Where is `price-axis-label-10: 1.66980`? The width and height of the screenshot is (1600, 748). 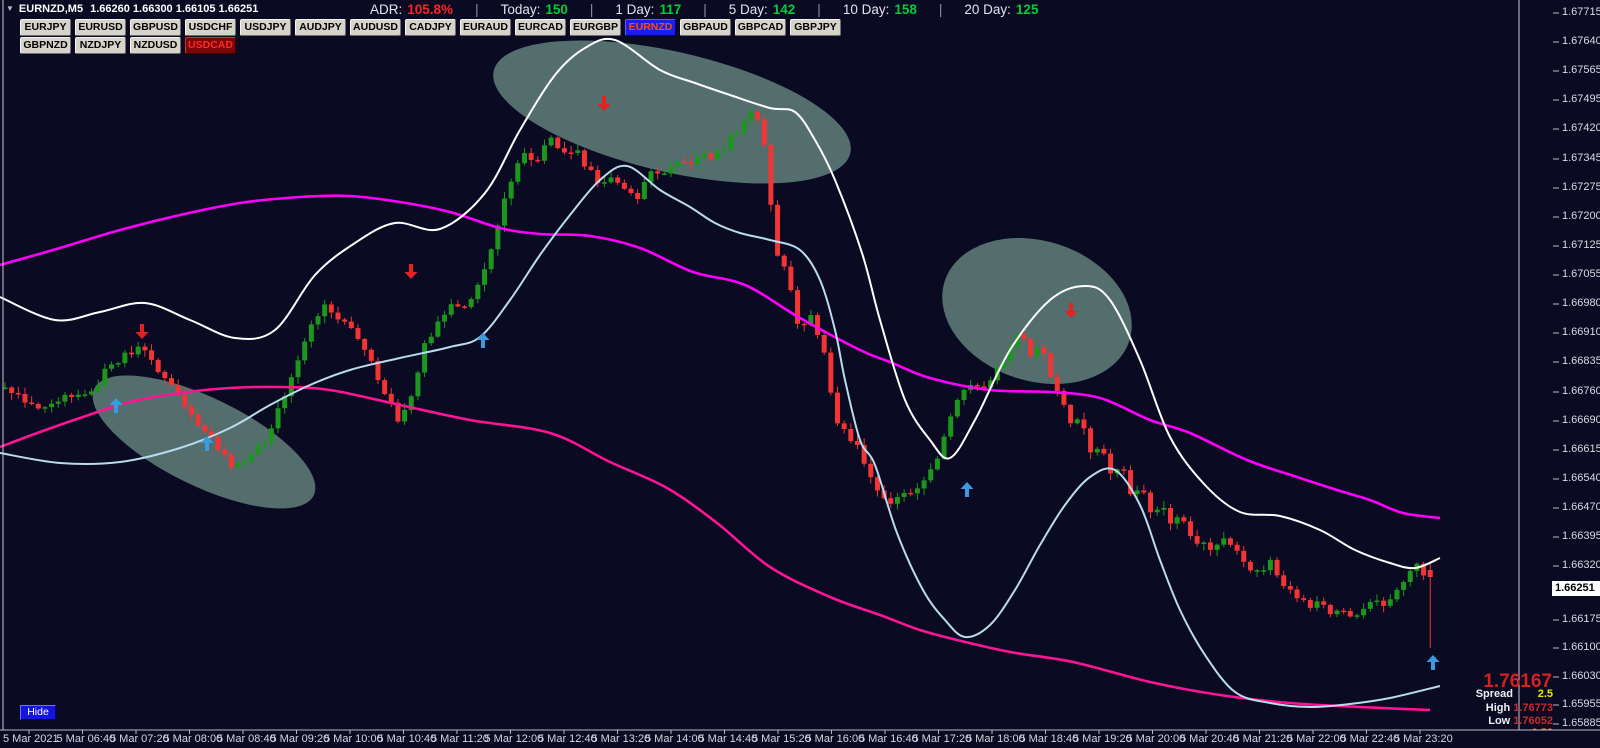
price-axis-label-10: 1.66980 is located at coordinates (1581, 303).